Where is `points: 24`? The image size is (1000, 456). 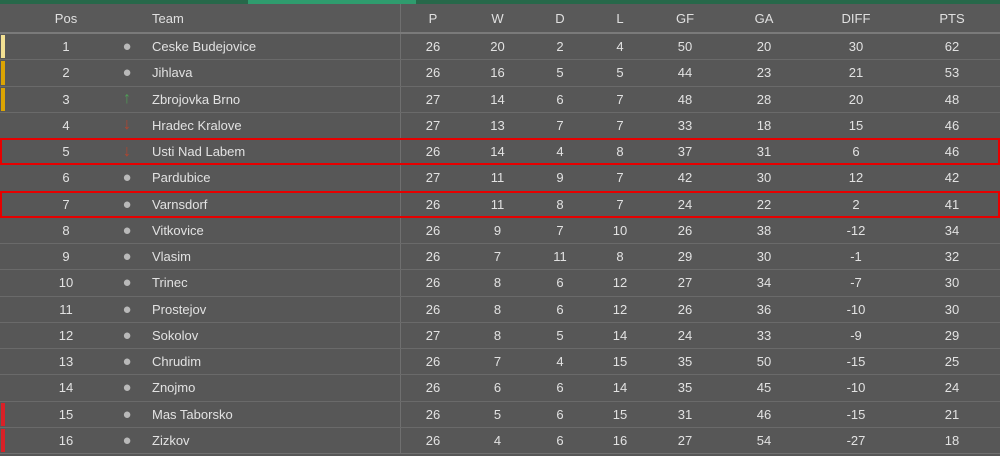
points: 24 is located at coordinates (952, 388).